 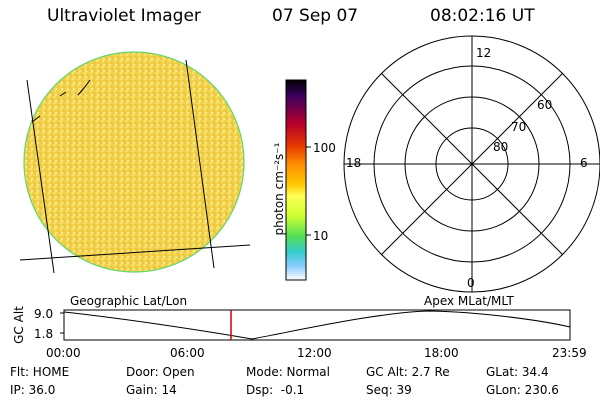 What do you see at coordinates (129, 301) in the screenshot?
I see `geographic-coord-title: Geographic Lat/Lon` at bounding box center [129, 301].